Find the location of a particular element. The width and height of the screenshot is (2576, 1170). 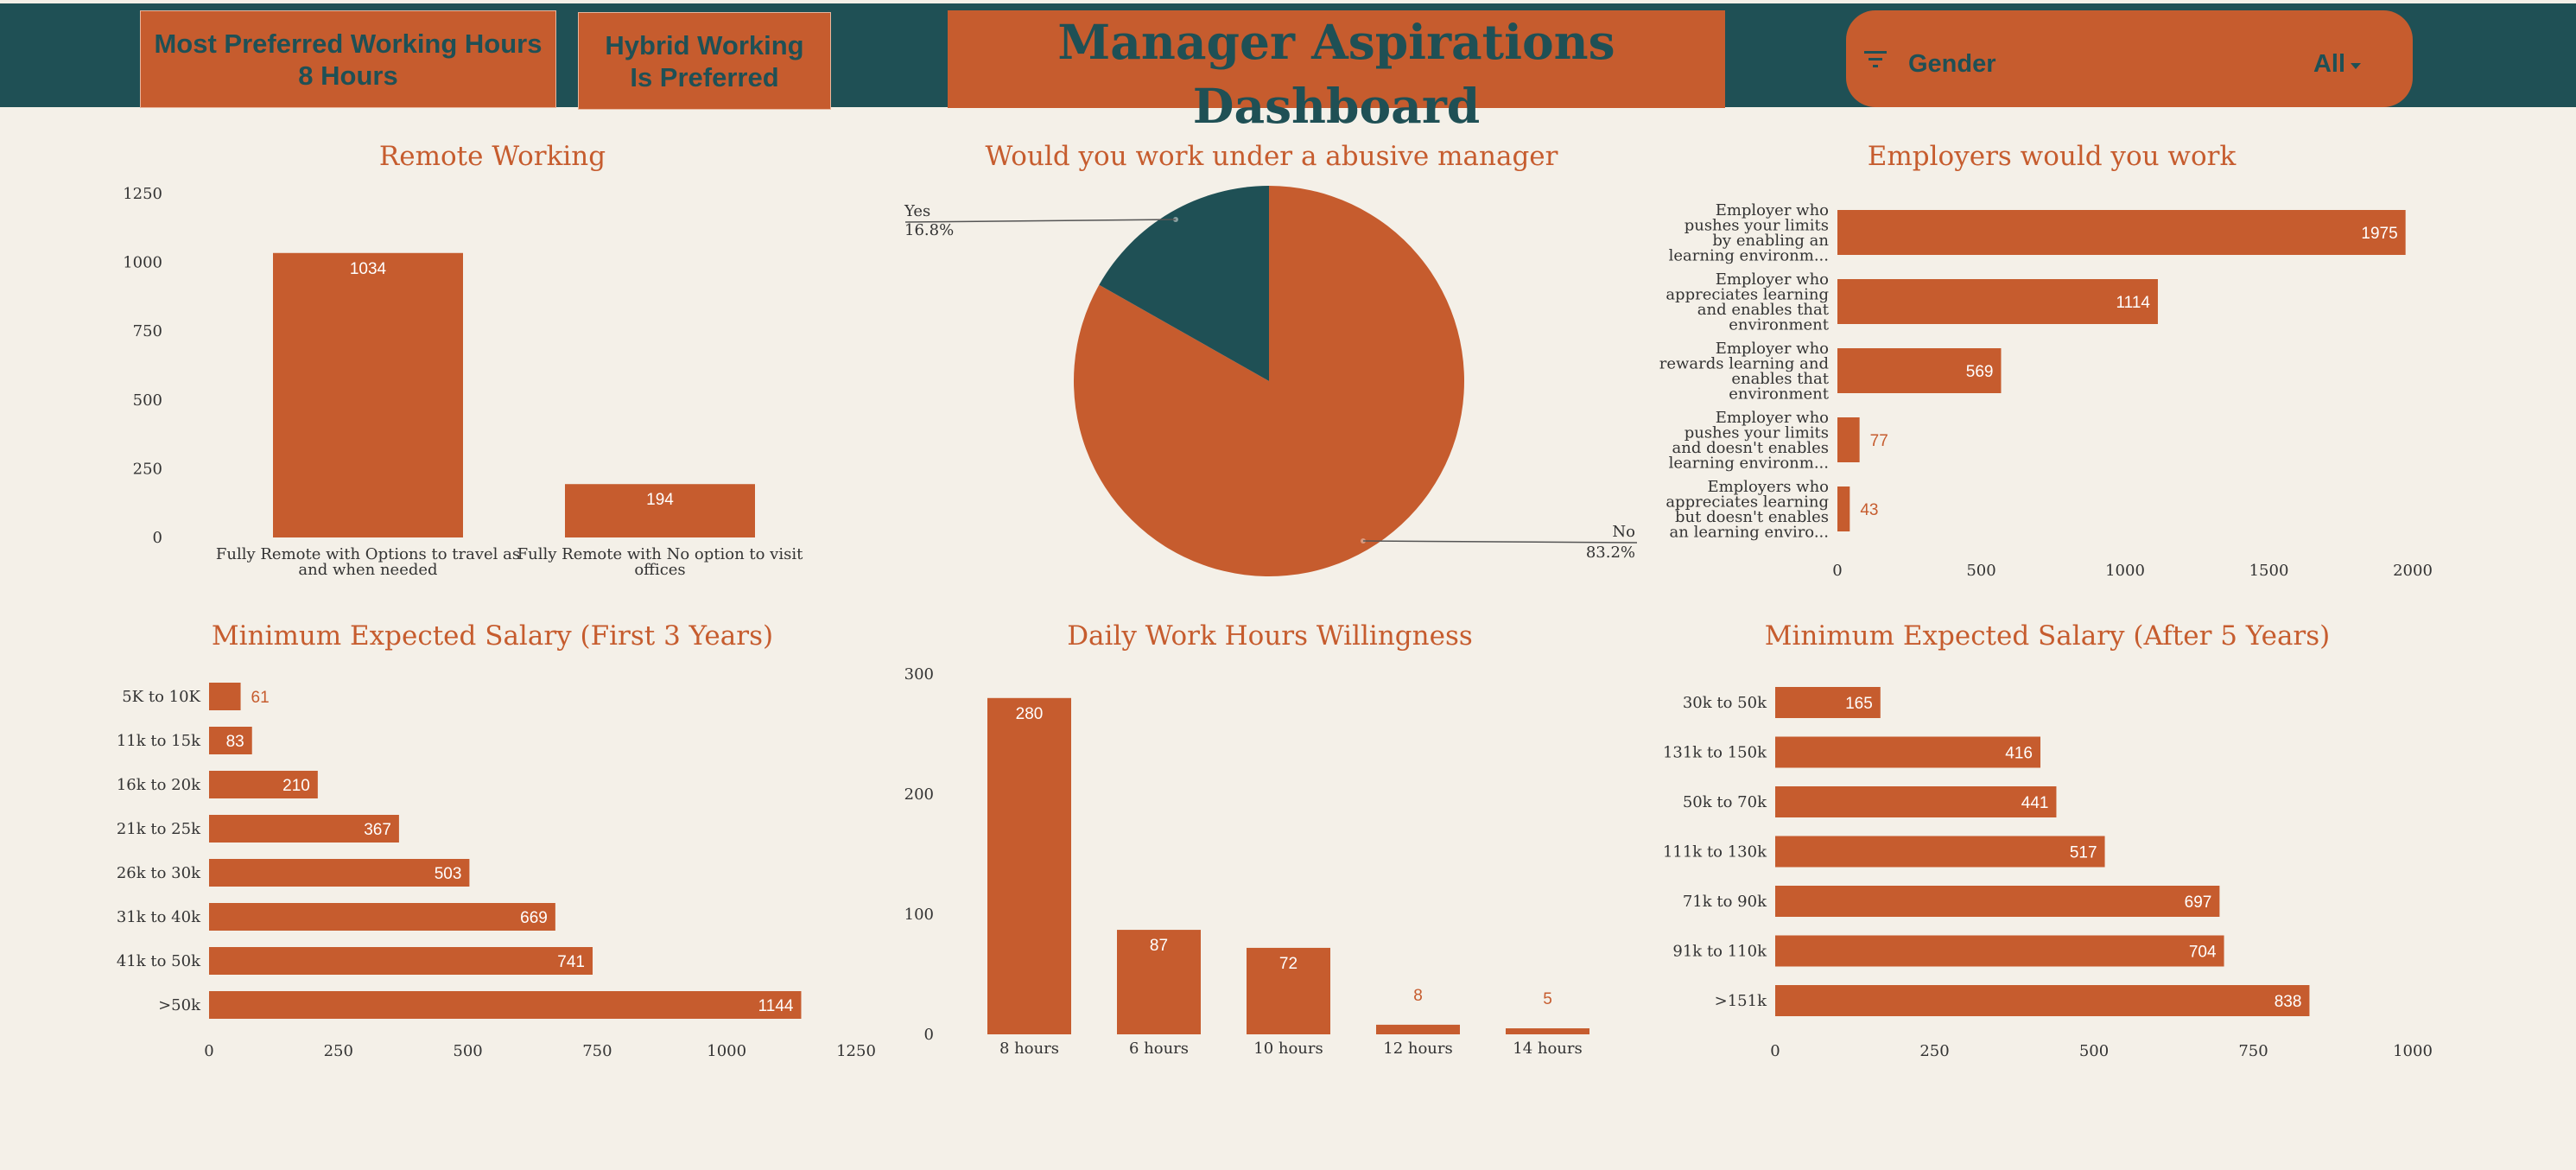

remote-category-label: Fully Remote with Options to travel as is located at coordinates (368, 554).